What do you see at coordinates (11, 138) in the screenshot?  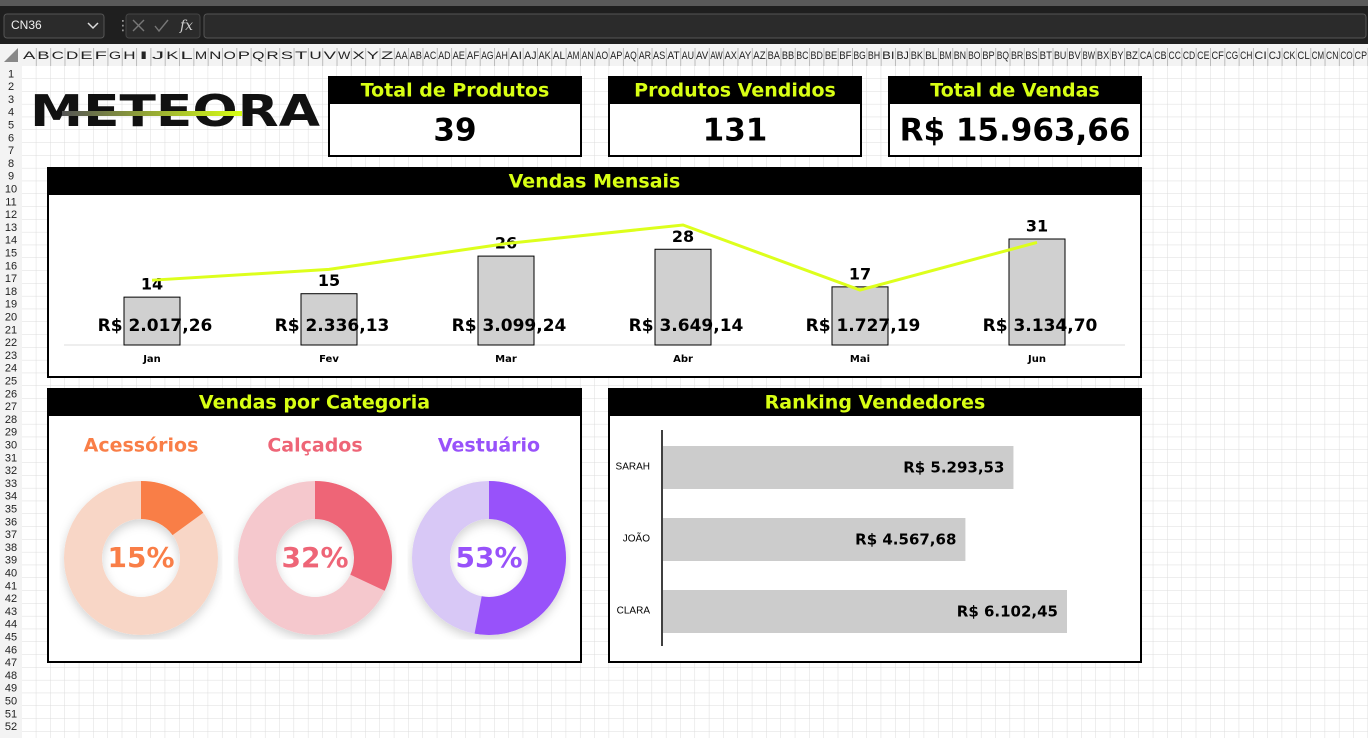 I see `row-header: 6` at bounding box center [11, 138].